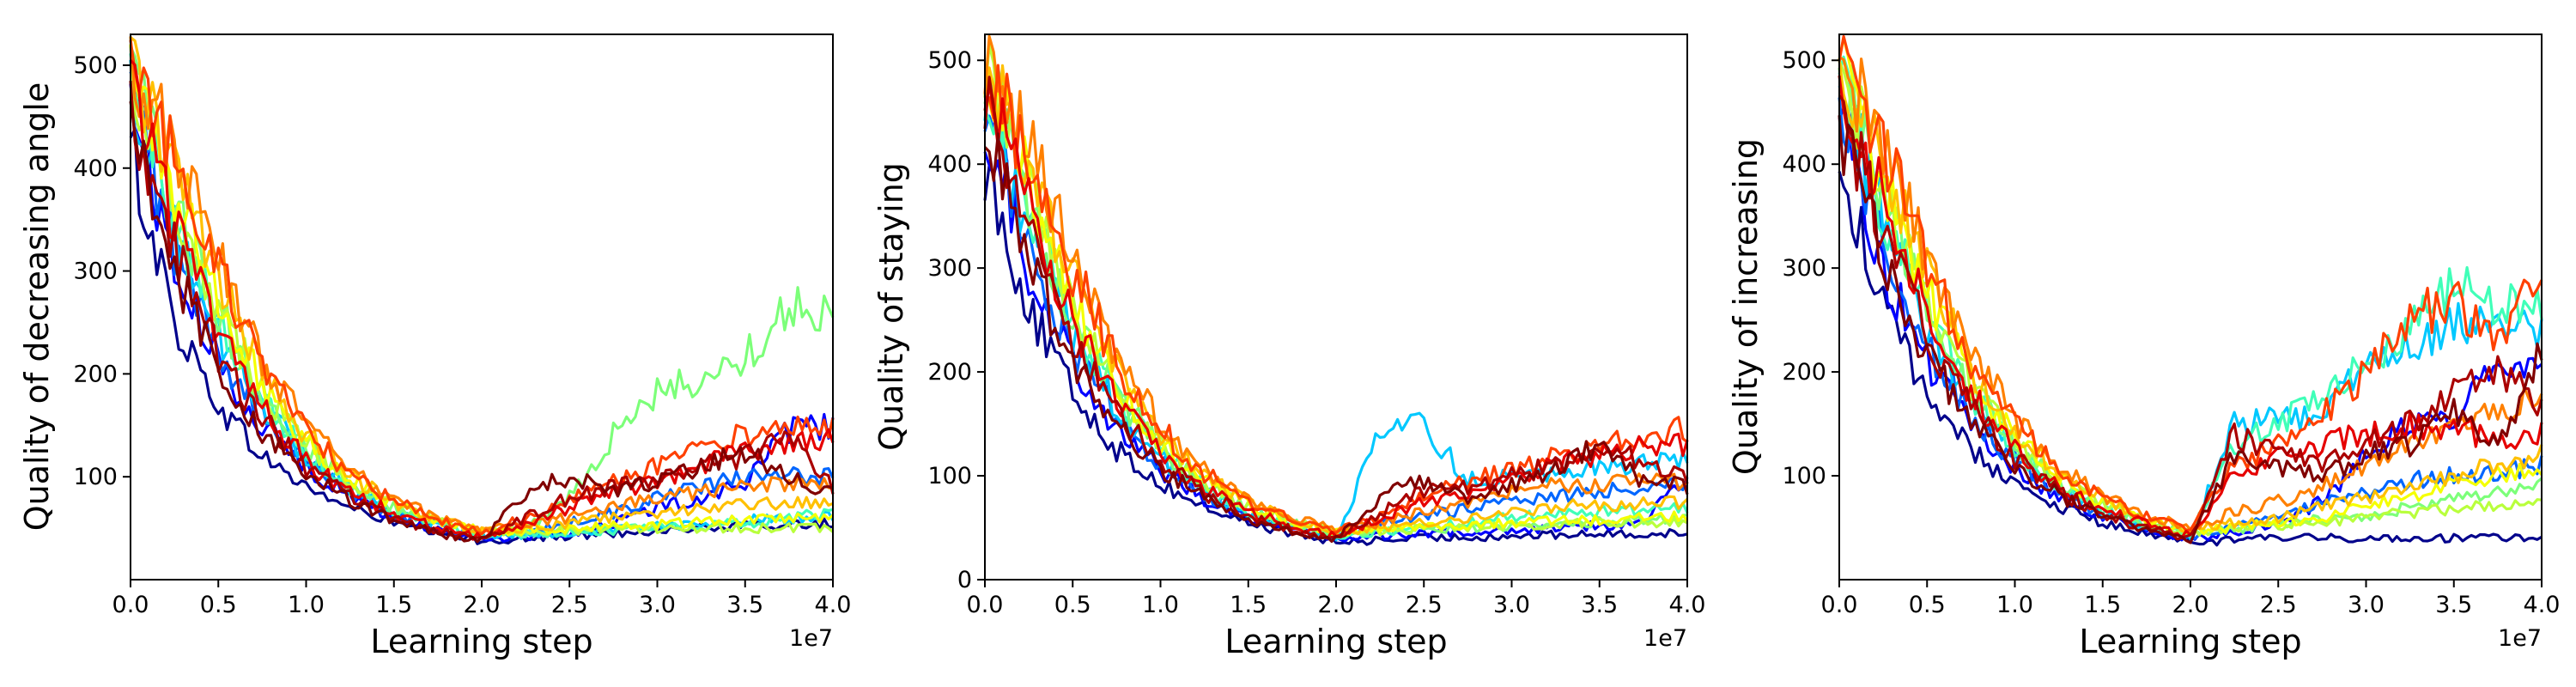  I want to click on y-axis-label: Quality of staying, so click(891, 306).